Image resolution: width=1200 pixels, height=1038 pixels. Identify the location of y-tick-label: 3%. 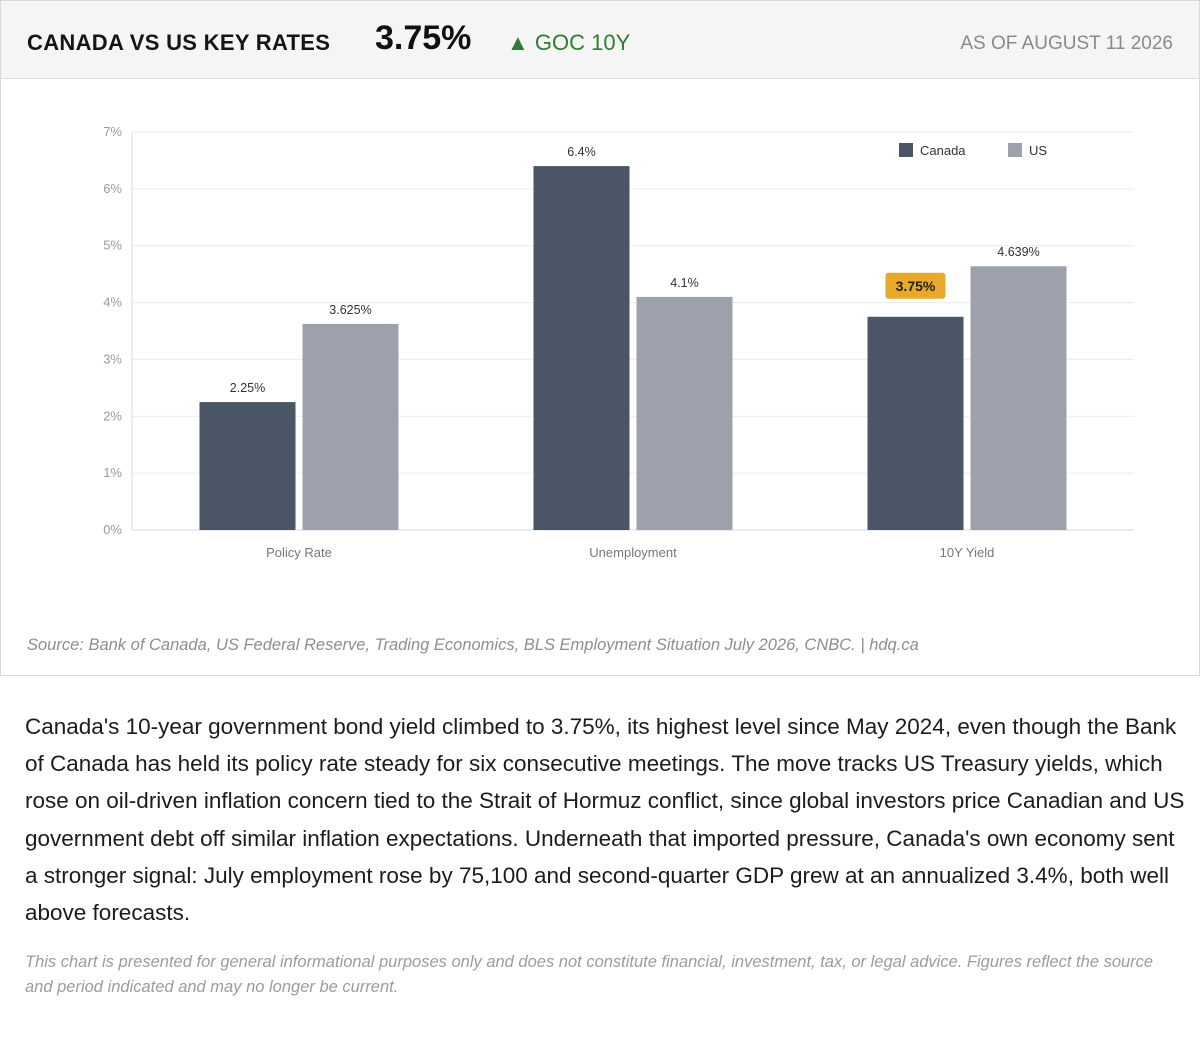
(112, 358).